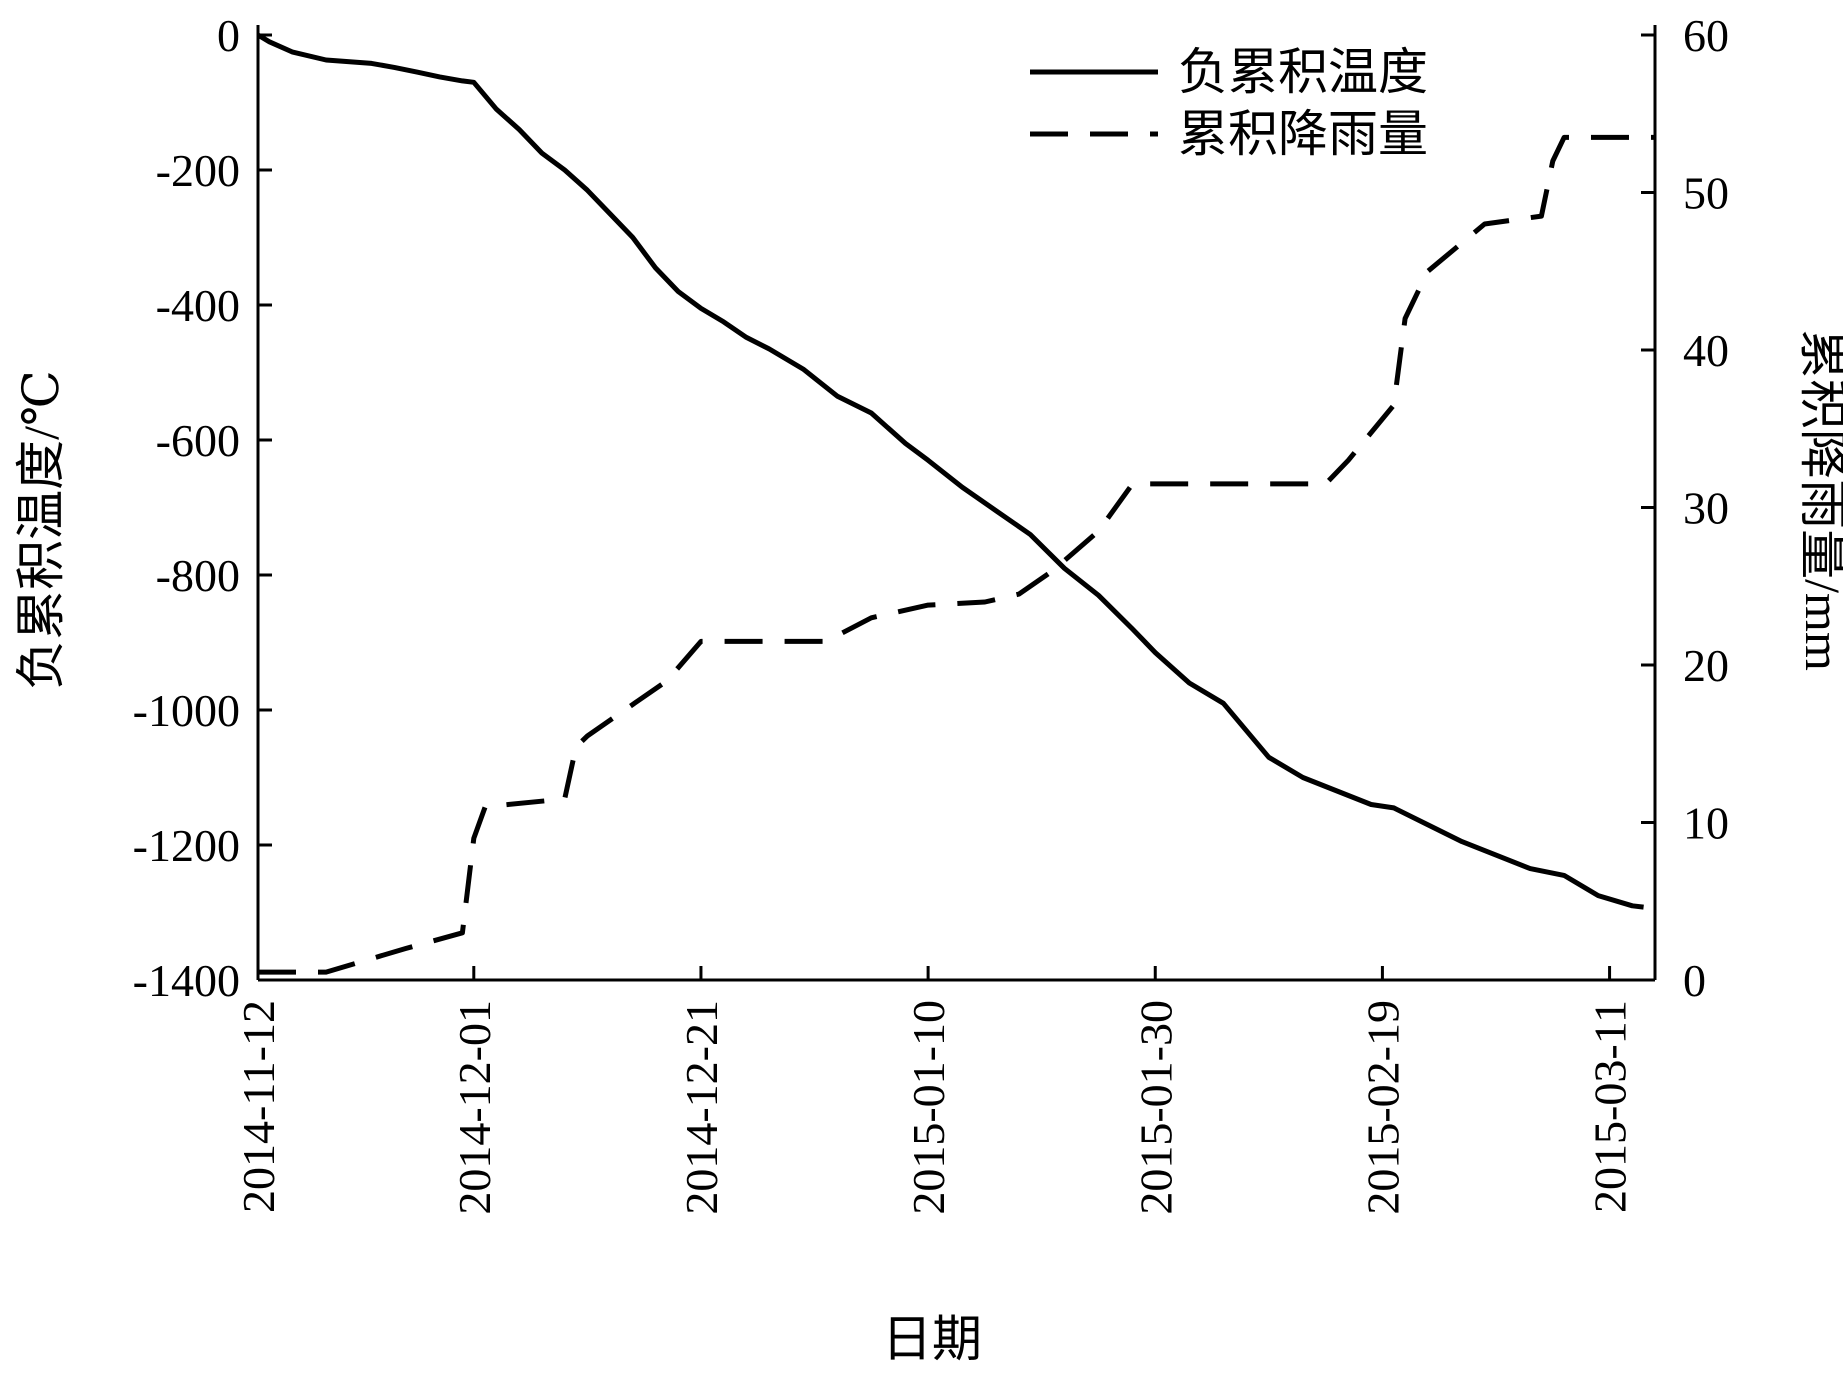 This screenshot has width=1843, height=1378. Describe the element at coordinates (198, 440) in the screenshot. I see `left-tick-label: -600` at that location.